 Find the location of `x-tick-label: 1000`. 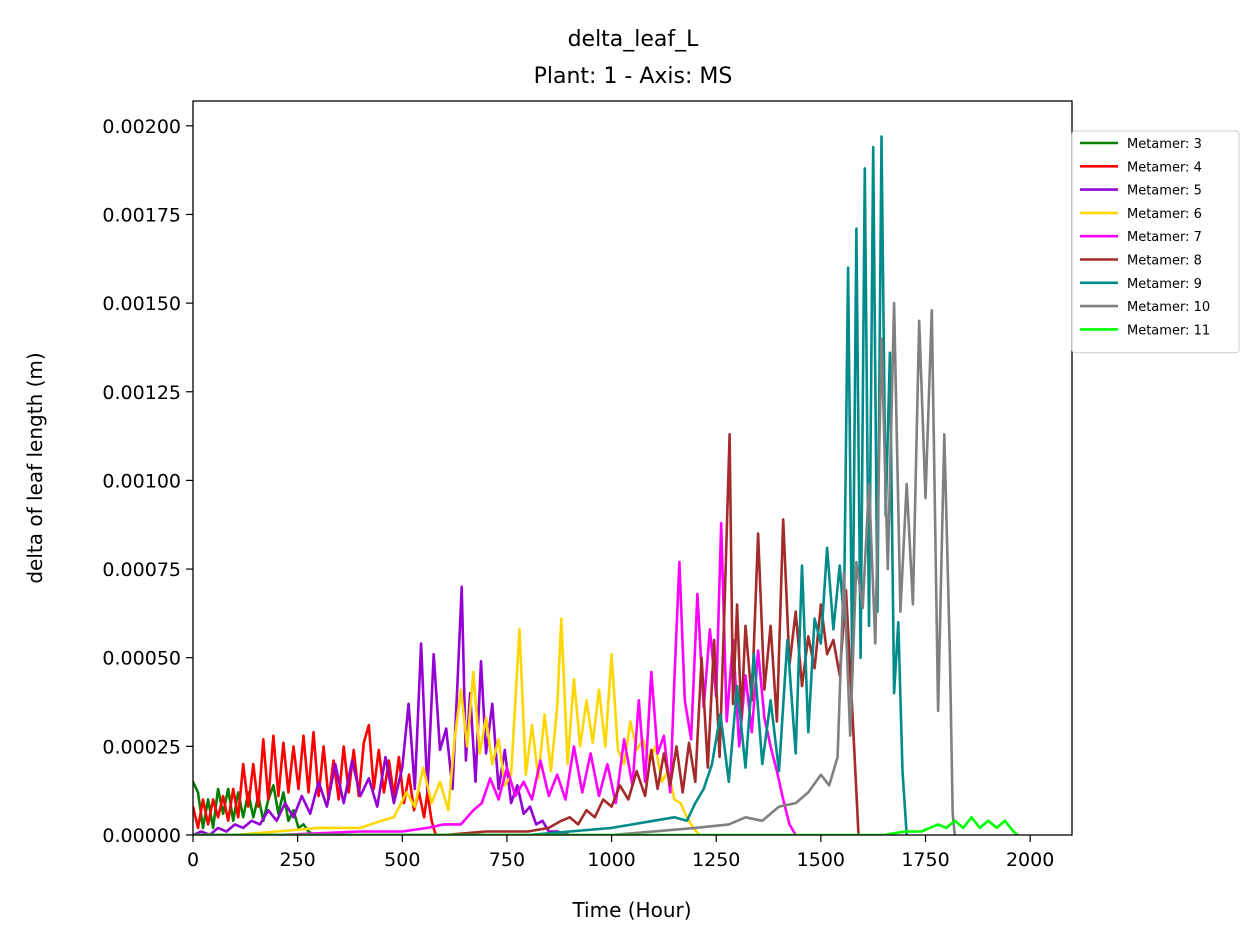

x-tick-label: 1000 is located at coordinates (611, 860).